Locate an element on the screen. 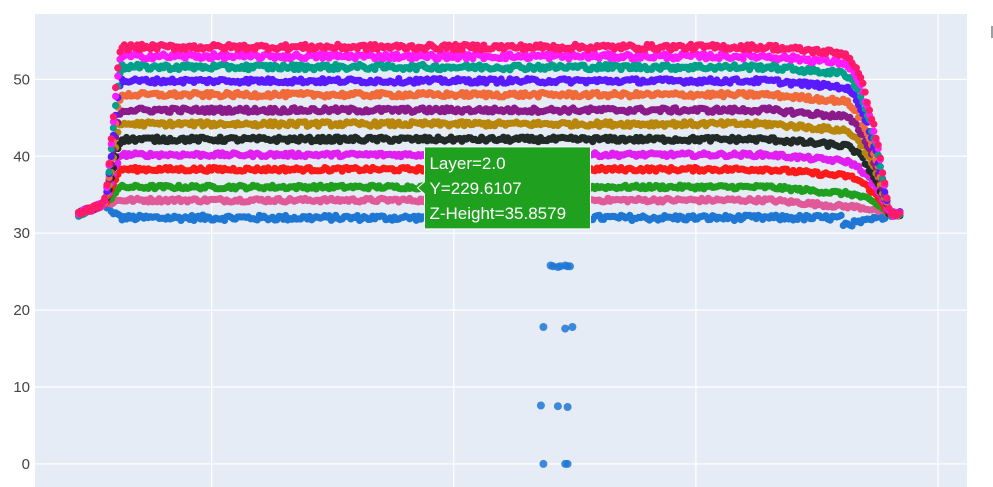 The image size is (993, 487). hover-tooltip: Layer=2.0 Y=229.6107 Z-Height=35.8579 is located at coordinates (503, 188).